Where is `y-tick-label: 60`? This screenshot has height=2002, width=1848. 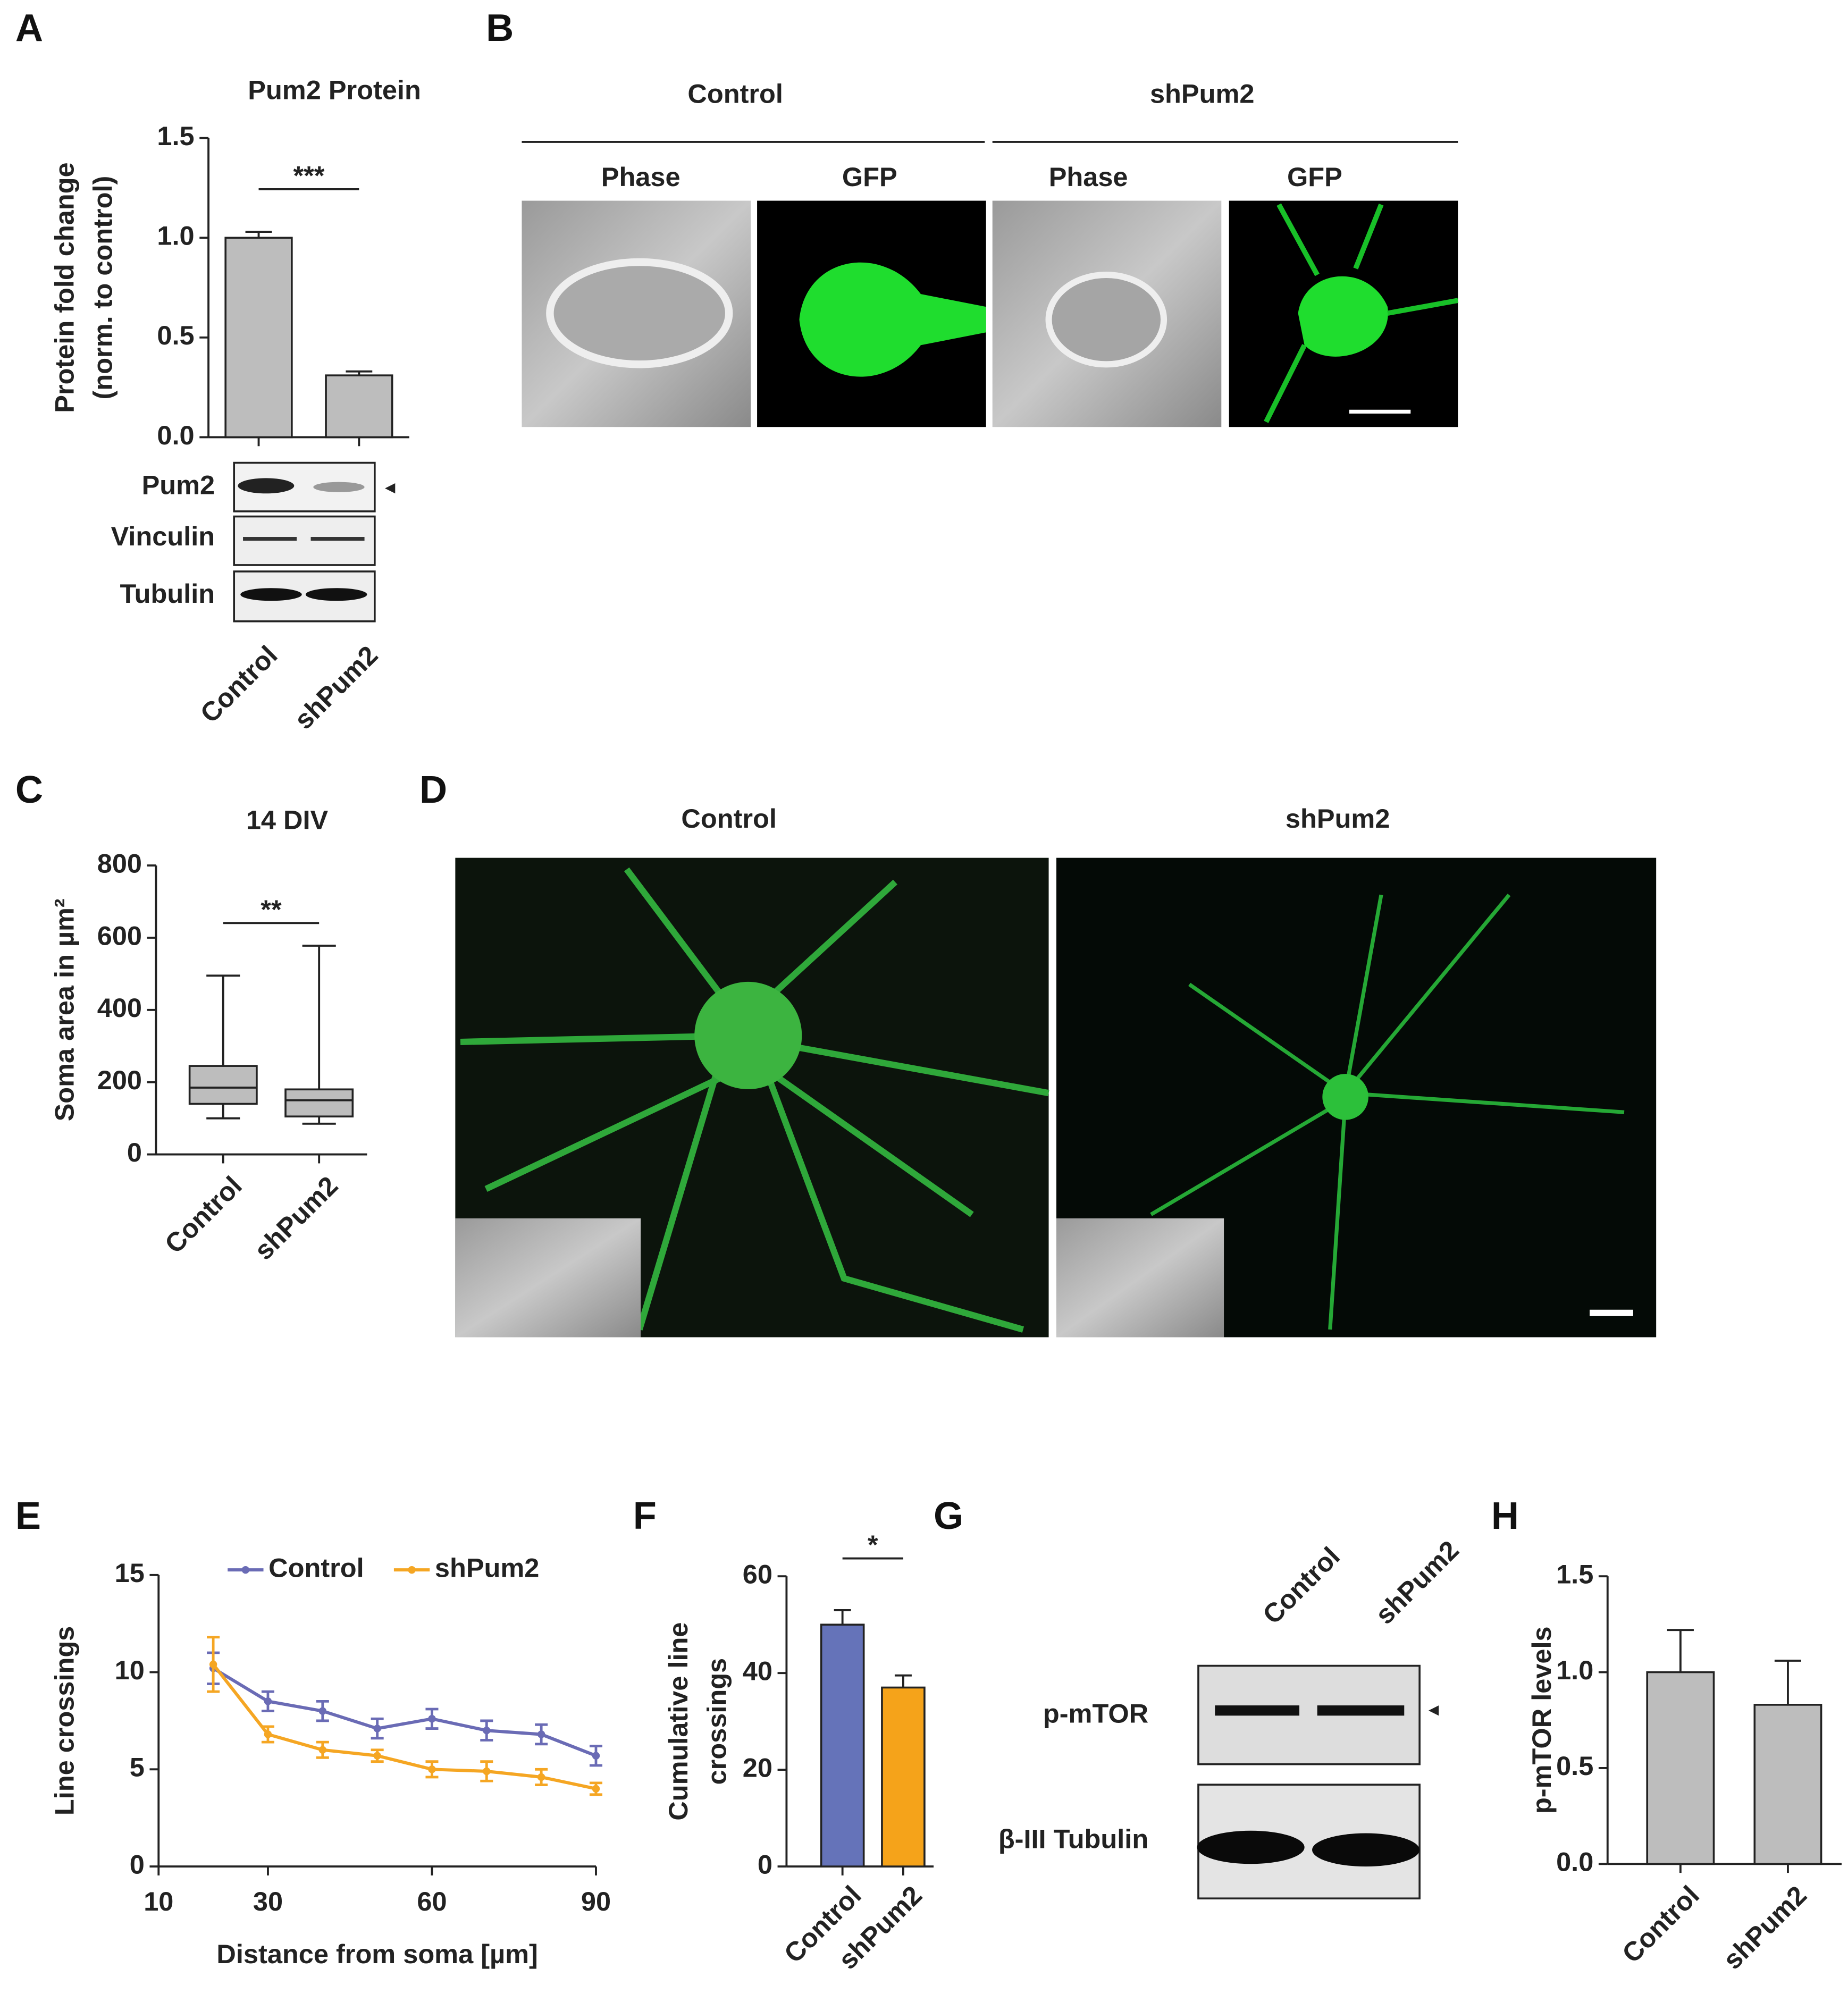
y-tick-label: 60 is located at coordinates (757, 1574).